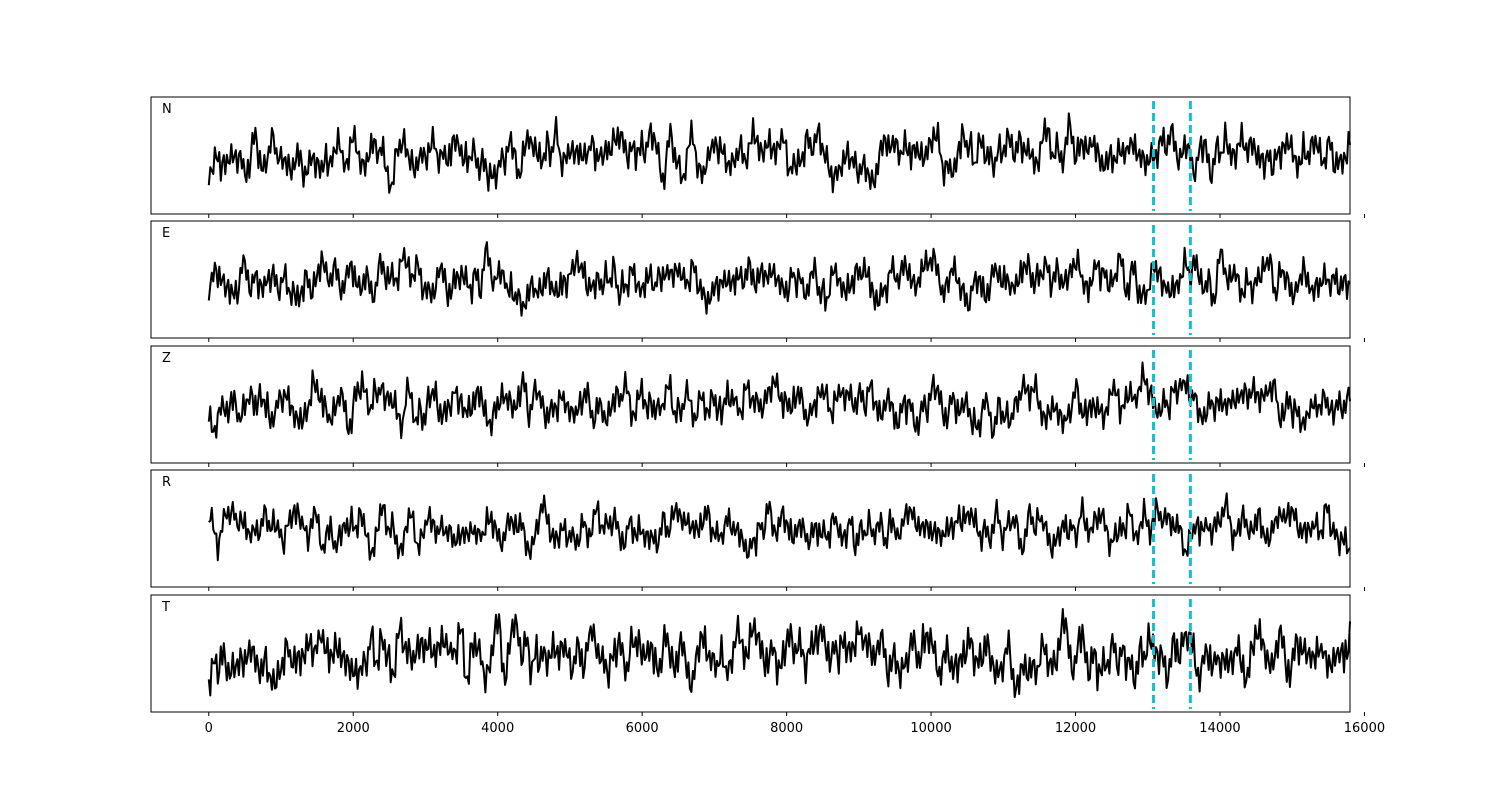 The height and width of the screenshot is (804, 1500). I want to click on panel-z: Z, so click(757, 406).